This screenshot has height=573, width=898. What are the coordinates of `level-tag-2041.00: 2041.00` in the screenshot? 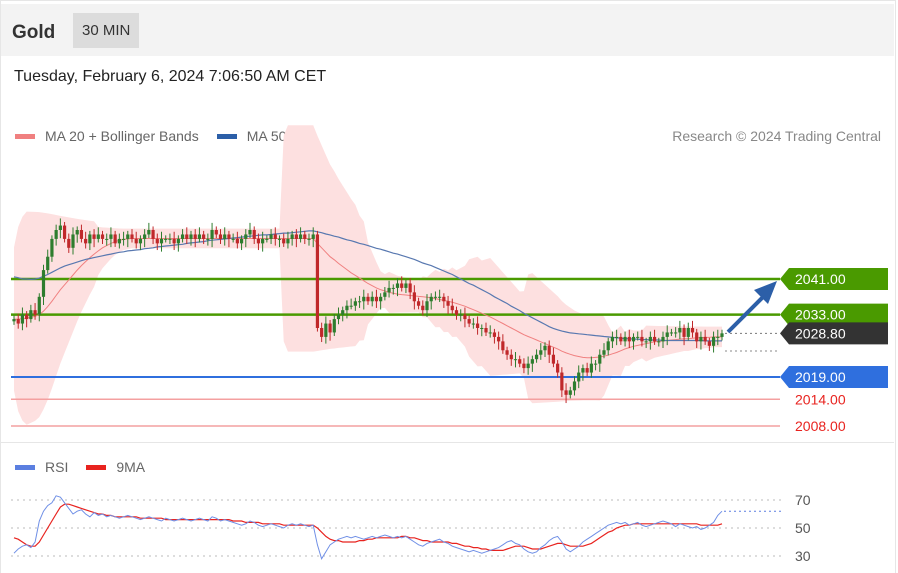 It's located at (834, 279).